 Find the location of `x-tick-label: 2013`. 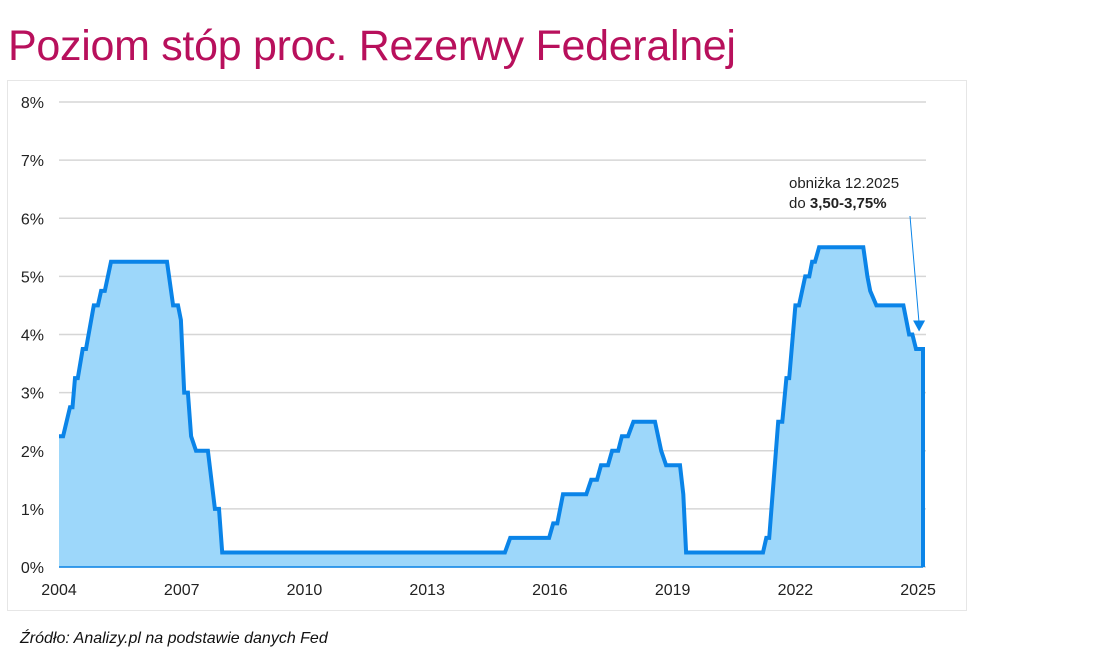

x-tick-label: 2013 is located at coordinates (427, 590).